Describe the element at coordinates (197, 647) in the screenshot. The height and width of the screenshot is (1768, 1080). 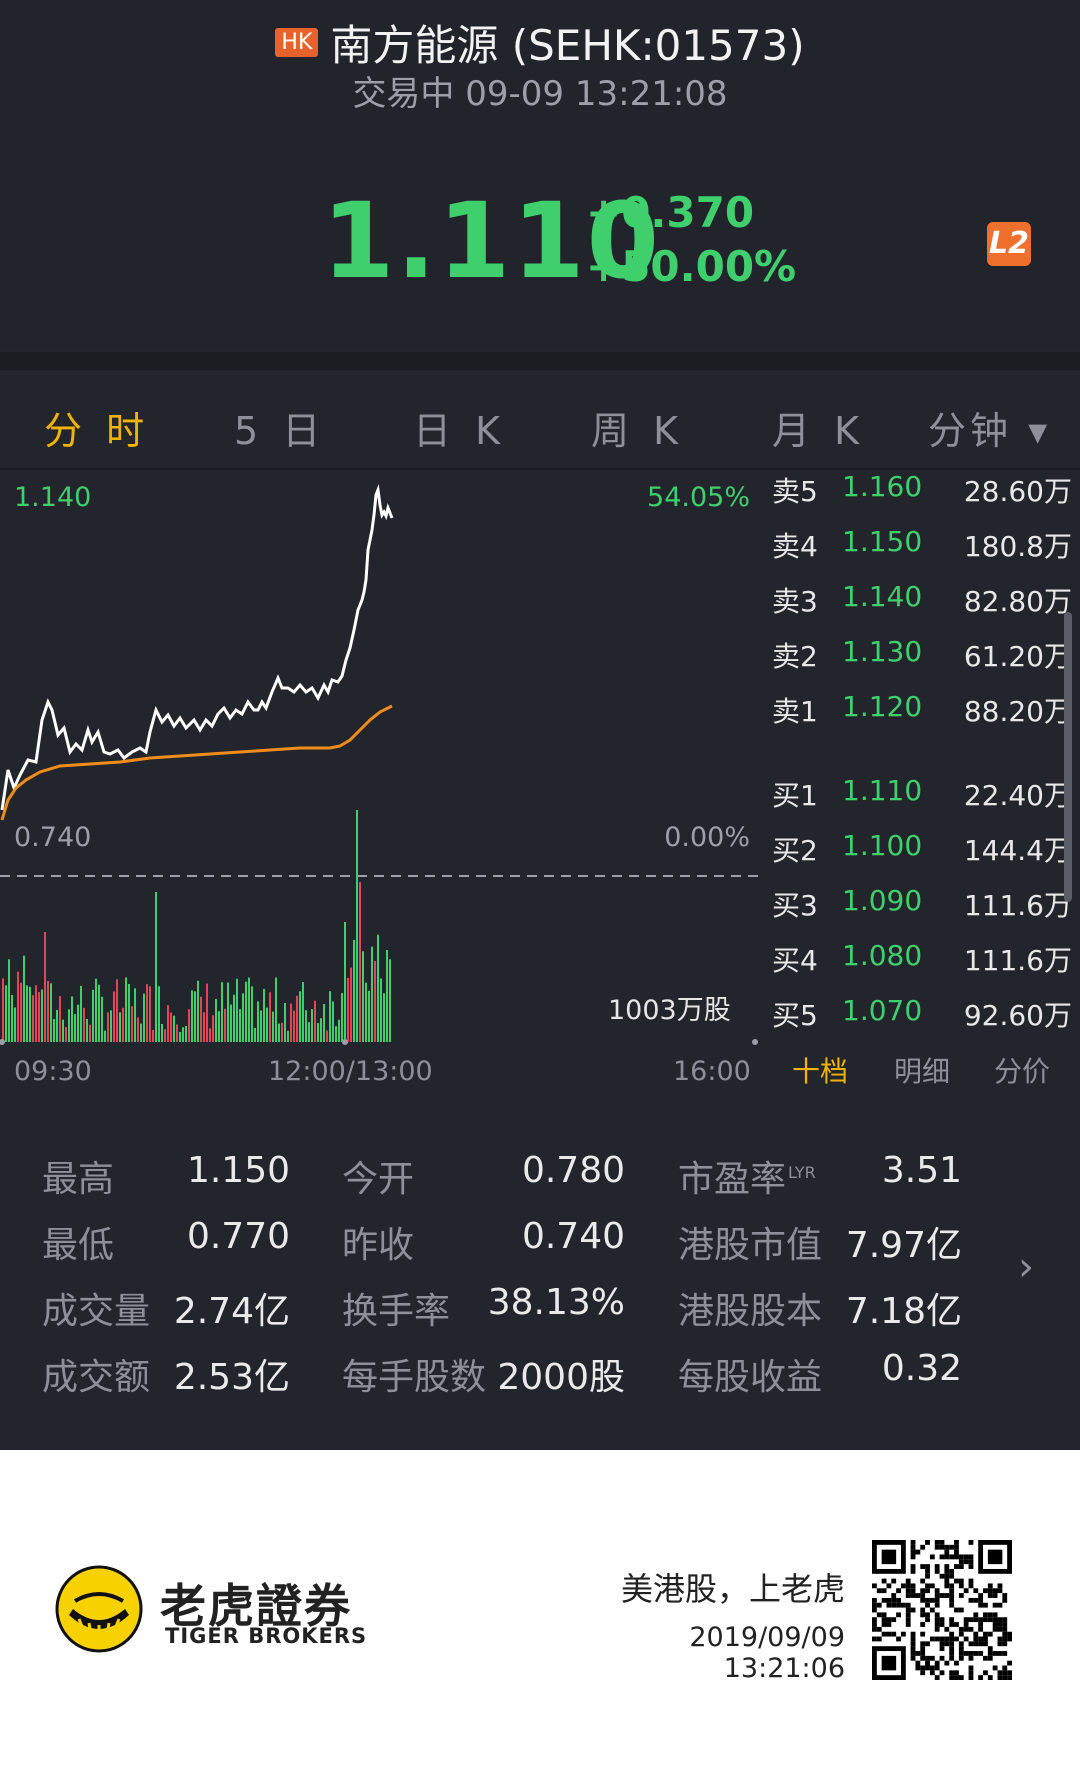
I see `price-line` at that location.